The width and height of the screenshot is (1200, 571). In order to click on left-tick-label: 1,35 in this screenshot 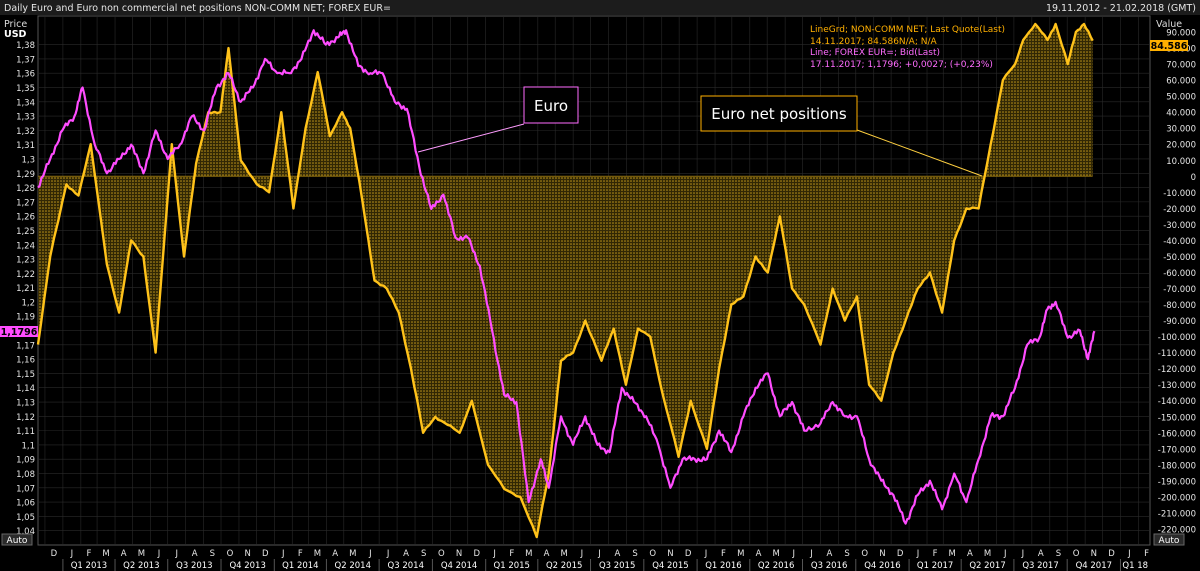, I will do `click(25, 89)`.